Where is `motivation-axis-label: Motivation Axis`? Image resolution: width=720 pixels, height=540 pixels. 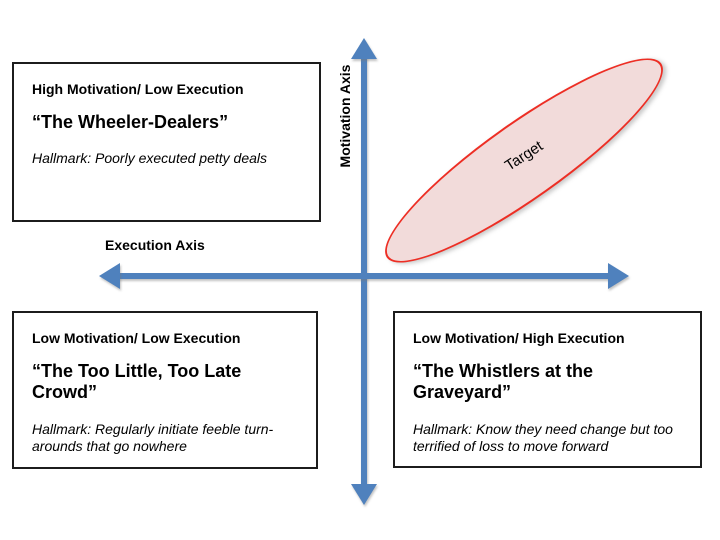 motivation-axis-label: Motivation Axis is located at coordinates (345, 116).